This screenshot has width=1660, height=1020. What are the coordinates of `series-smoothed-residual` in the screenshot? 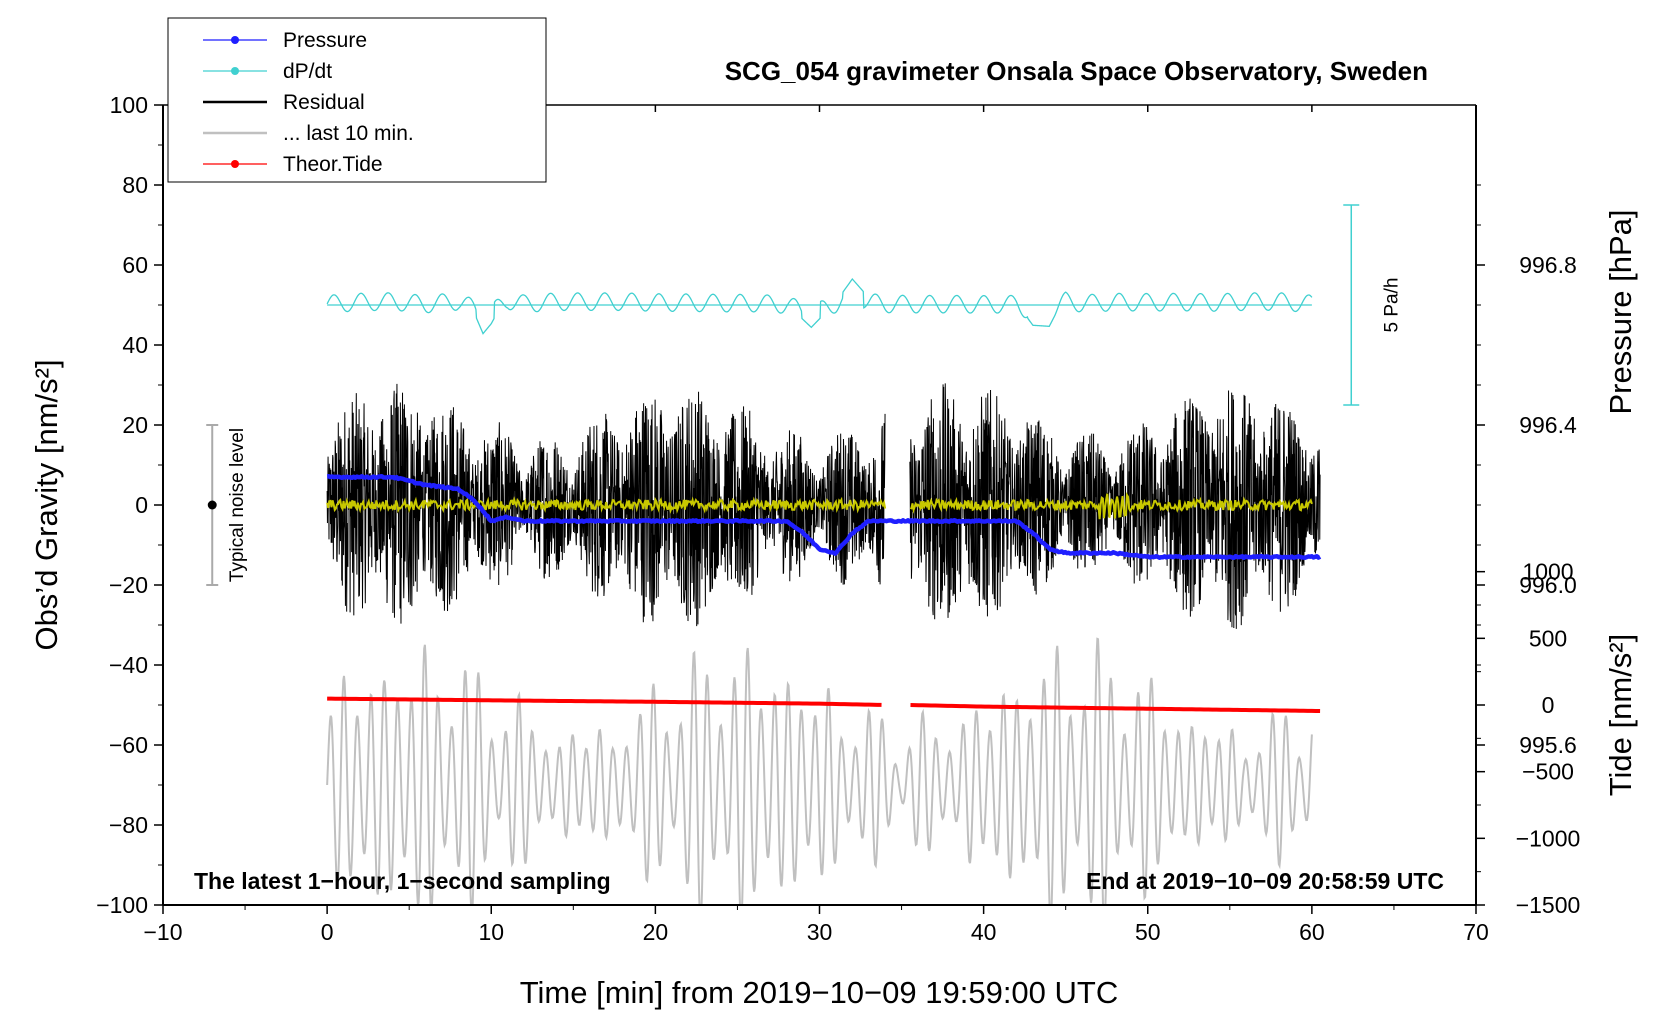 It's located at (819, 505).